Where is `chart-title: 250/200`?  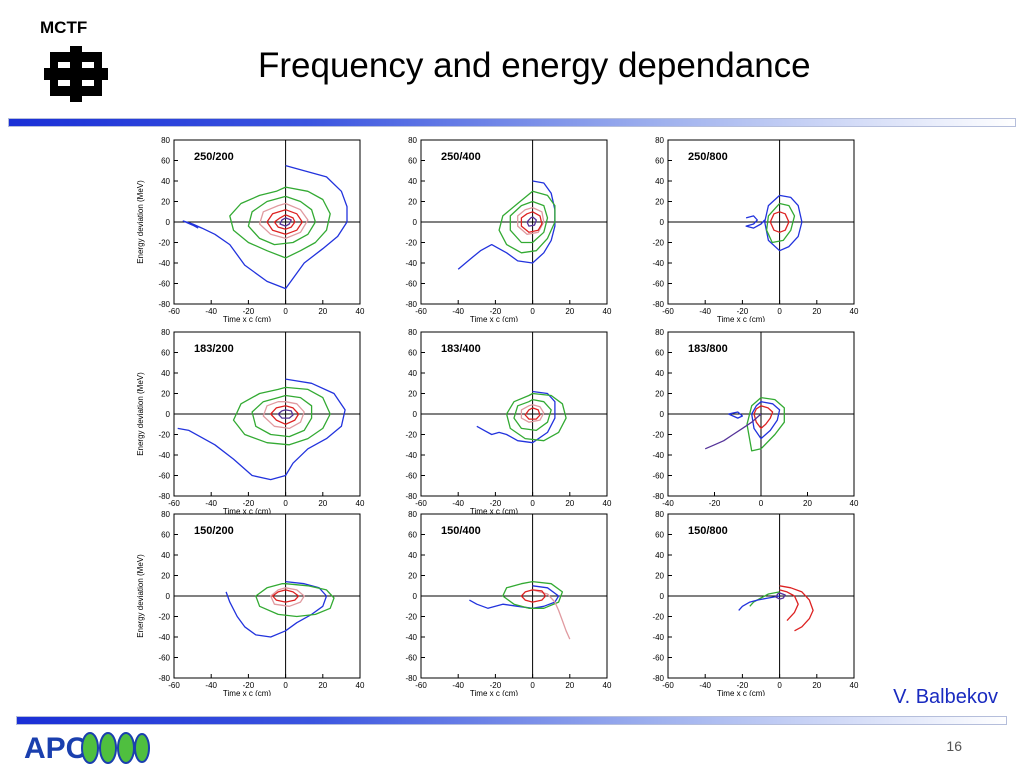
chart-title: 250/200 is located at coordinates (214, 157).